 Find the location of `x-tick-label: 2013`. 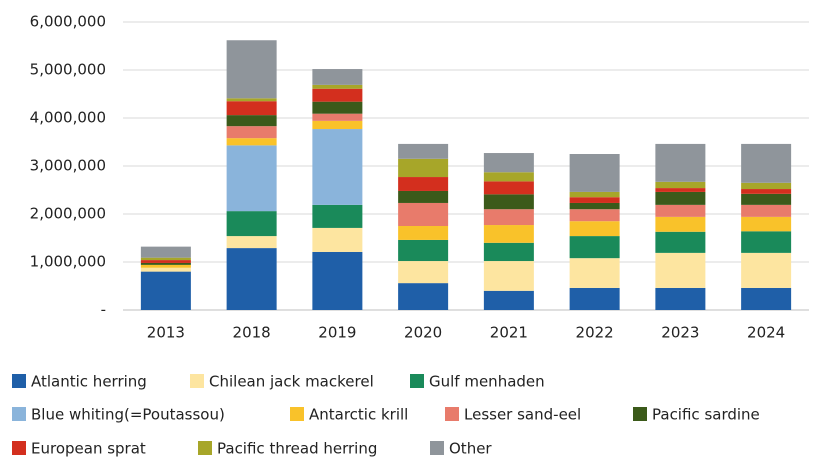

x-tick-label: 2013 is located at coordinates (166, 333).